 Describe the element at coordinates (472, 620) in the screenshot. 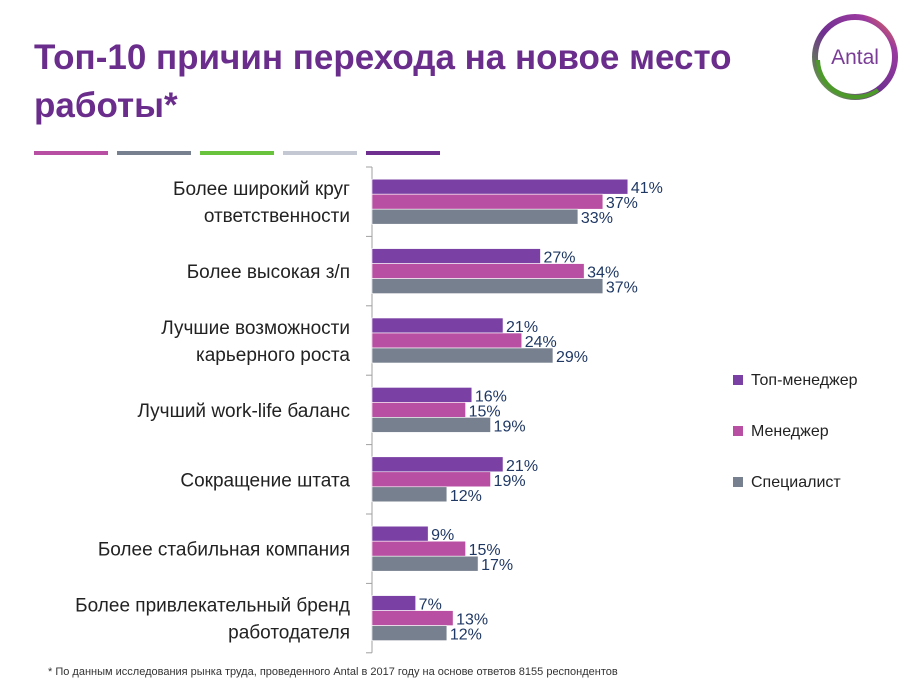

I see `data-label: 13%` at that location.